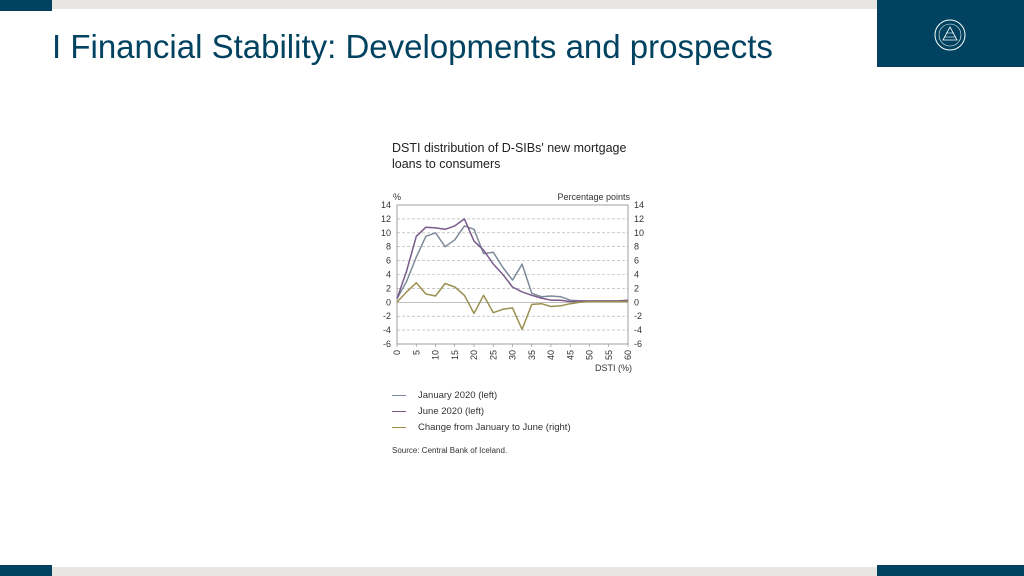 Image resolution: width=1024 pixels, height=576 pixels. What do you see at coordinates (26, 570) in the screenshot?
I see `bottom-accent-bar-left` at bounding box center [26, 570].